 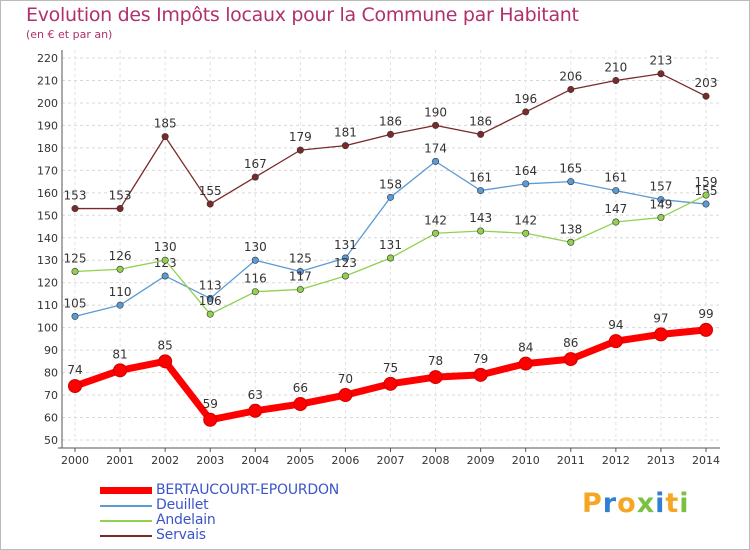 What do you see at coordinates (47, 148) in the screenshot?
I see `y-tick-label: 180` at bounding box center [47, 148].